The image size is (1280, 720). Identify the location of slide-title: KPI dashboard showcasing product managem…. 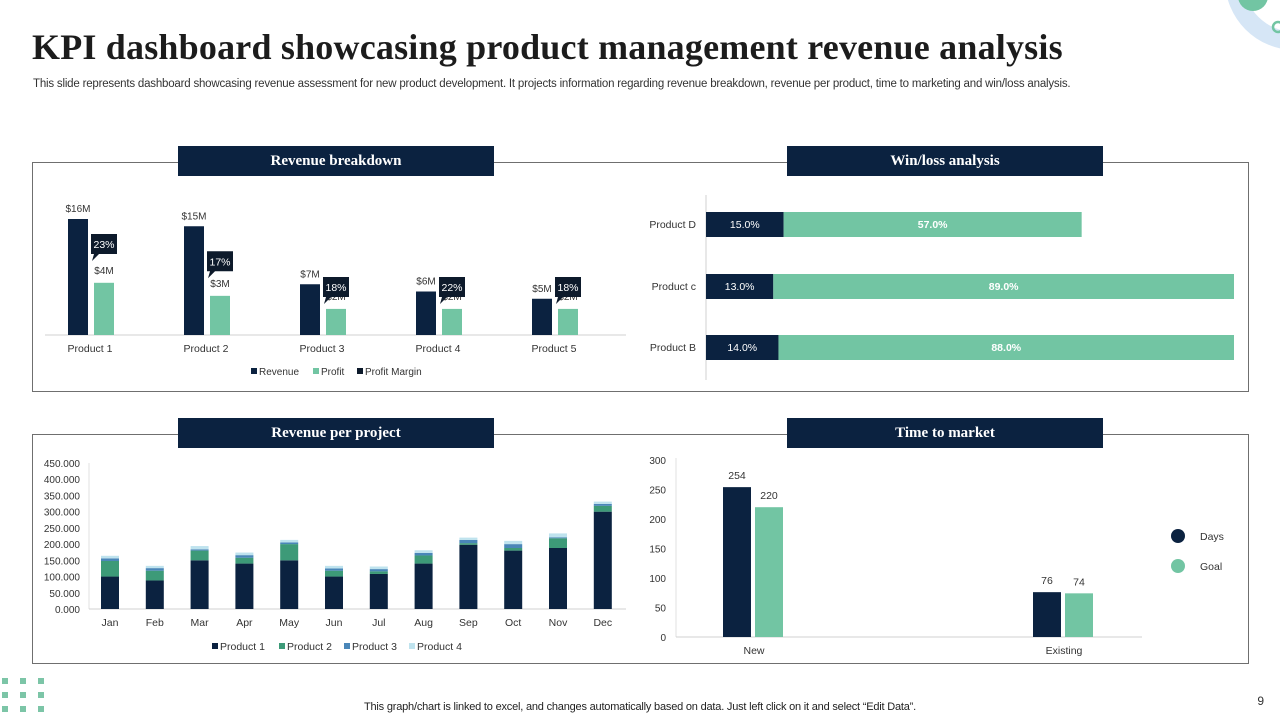
(547, 47).